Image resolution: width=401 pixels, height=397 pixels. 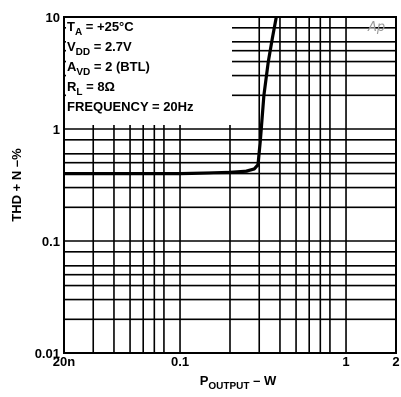 What do you see at coordinates (16, 185) in the screenshot?
I see `y-axis-label: THD + N –%` at bounding box center [16, 185].